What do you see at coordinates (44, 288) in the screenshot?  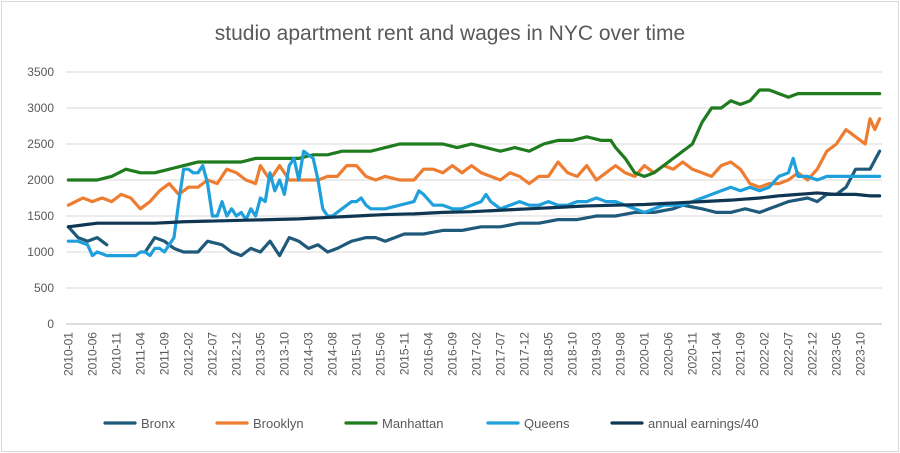 I see `y-tick-label: 500` at bounding box center [44, 288].